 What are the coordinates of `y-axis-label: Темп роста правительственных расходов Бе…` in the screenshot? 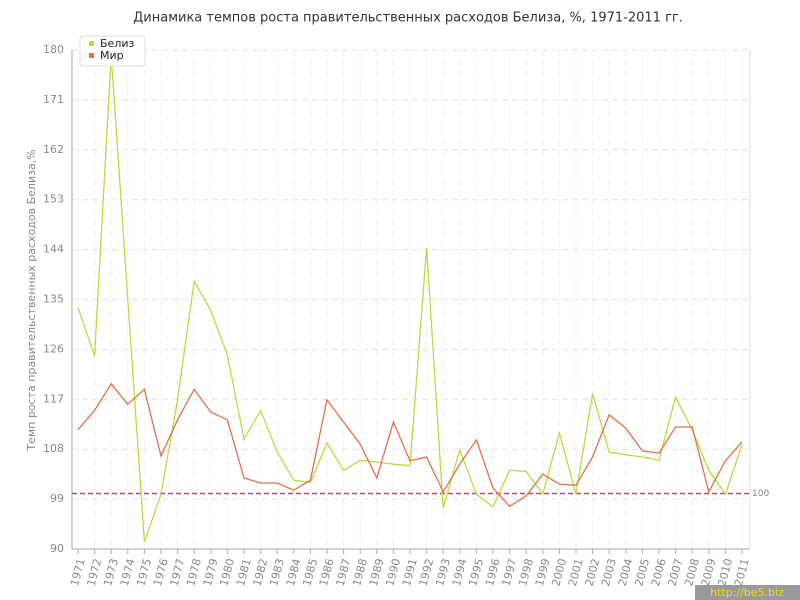 It's located at (31, 300).